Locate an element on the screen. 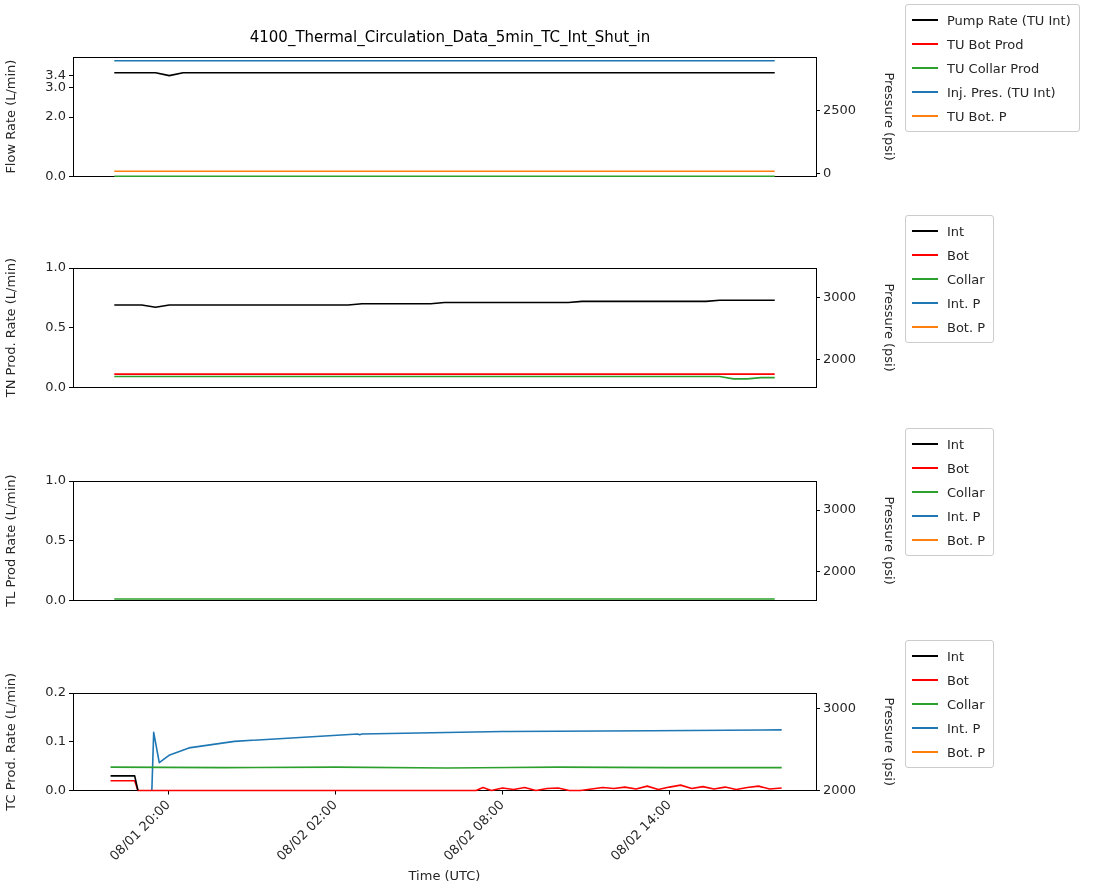 The width and height of the screenshot is (1107, 890). legend-label: Pump Rate (TU Int) is located at coordinates (1009, 20).